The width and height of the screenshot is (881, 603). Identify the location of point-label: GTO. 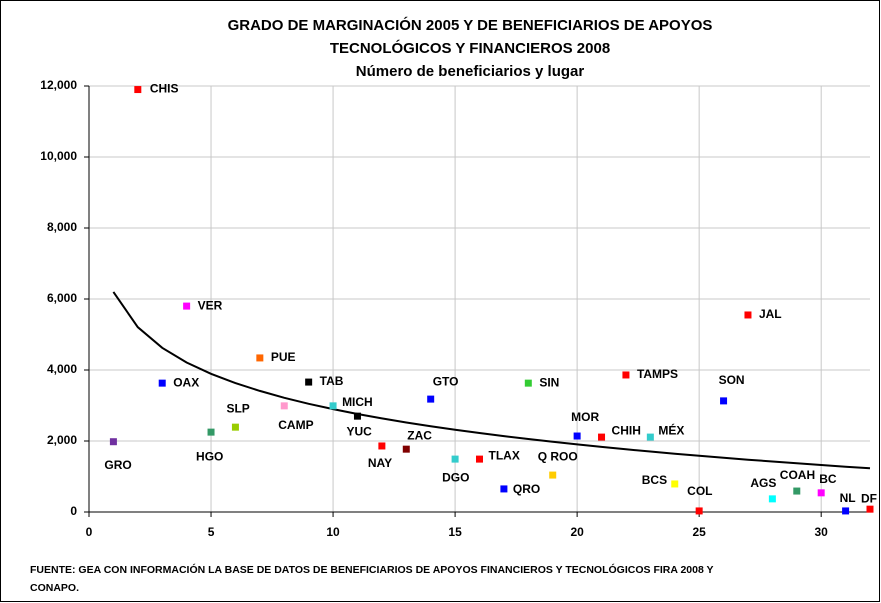
(446, 381).